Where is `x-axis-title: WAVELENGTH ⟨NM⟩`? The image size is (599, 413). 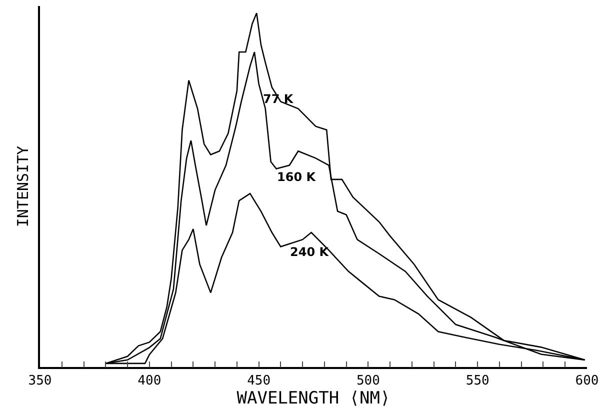
x-axis-title: WAVELENGTH ⟨NM⟩ is located at coordinates (313, 398).